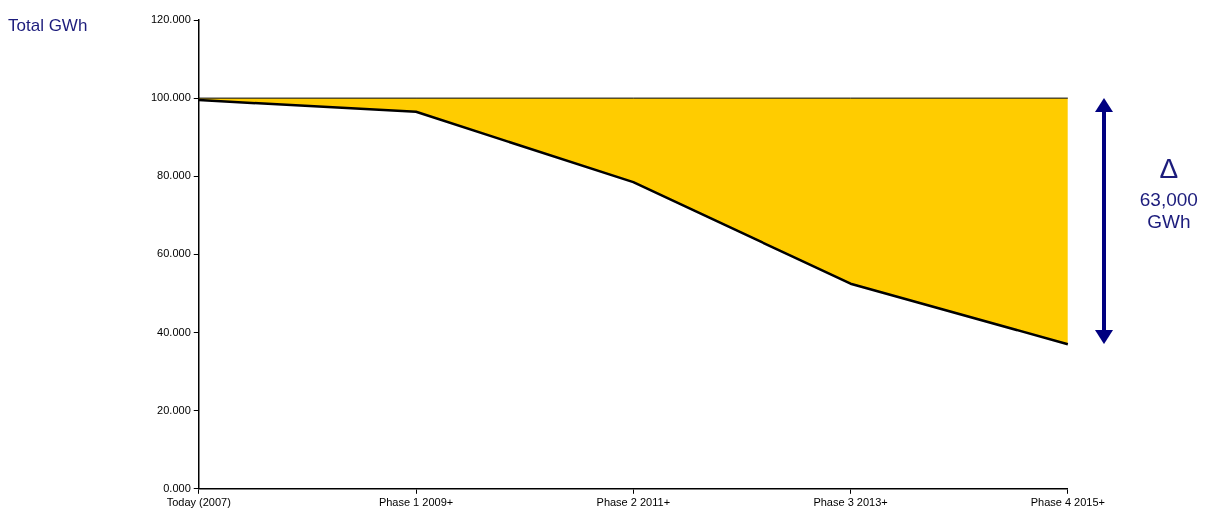 Image resolution: width=1217 pixels, height=525 pixels. Describe the element at coordinates (416, 502) in the screenshot. I see `x-tick-label: Phase 1 2009+` at that location.